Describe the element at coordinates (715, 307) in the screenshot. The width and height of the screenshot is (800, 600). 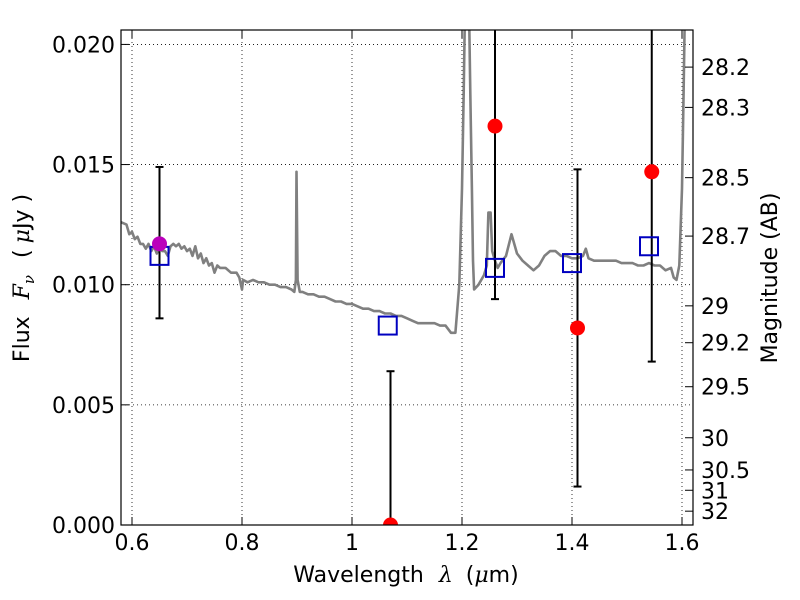
I see `magnitude-tick-label: 29` at that location.